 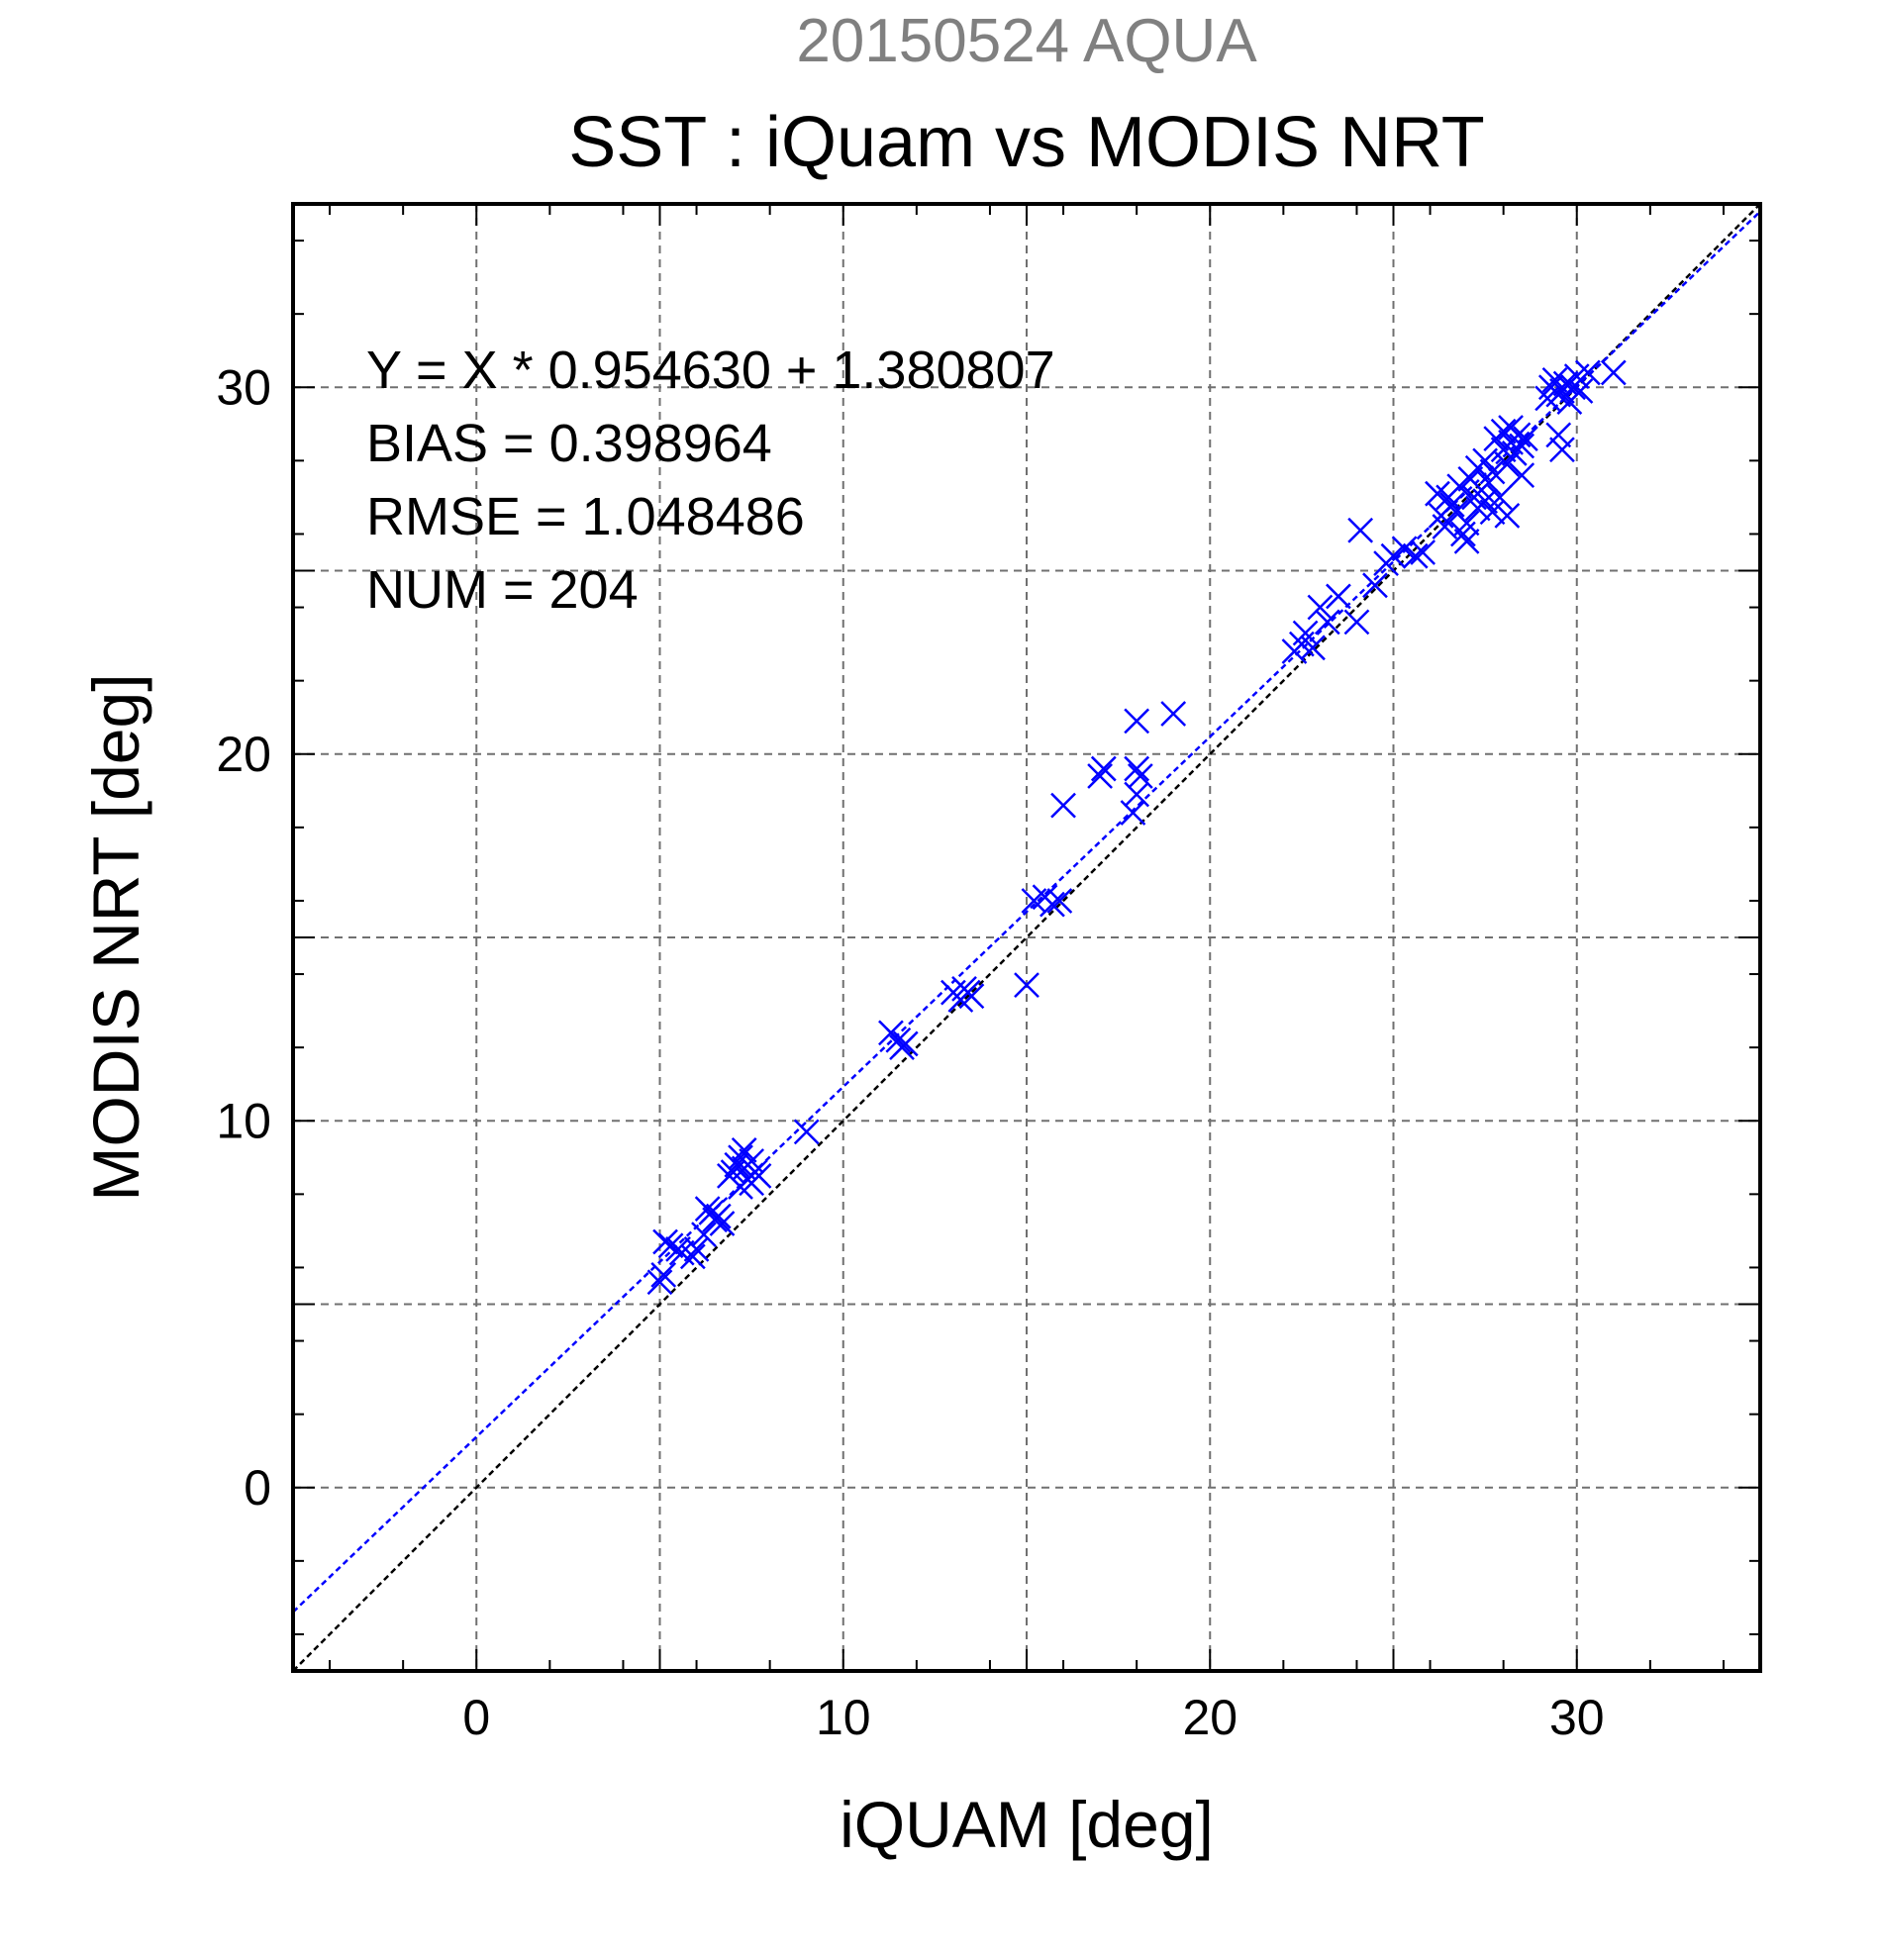 What do you see at coordinates (503, 590) in the screenshot?
I see `num-value: NUM = 204` at bounding box center [503, 590].